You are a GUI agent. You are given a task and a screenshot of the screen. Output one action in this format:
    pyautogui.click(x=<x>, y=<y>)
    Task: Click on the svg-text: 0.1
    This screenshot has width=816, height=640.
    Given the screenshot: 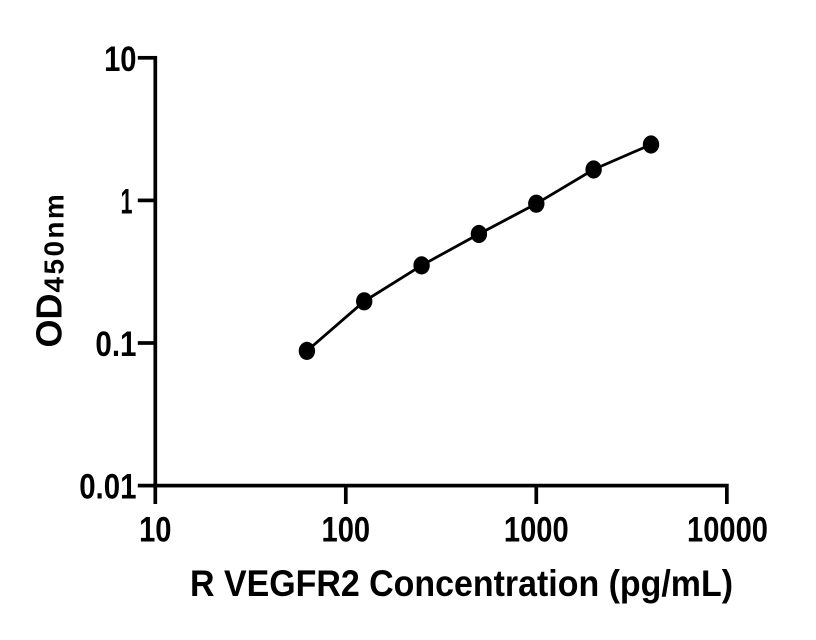 What is the action you would take?
    pyautogui.click(x=115, y=344)
    